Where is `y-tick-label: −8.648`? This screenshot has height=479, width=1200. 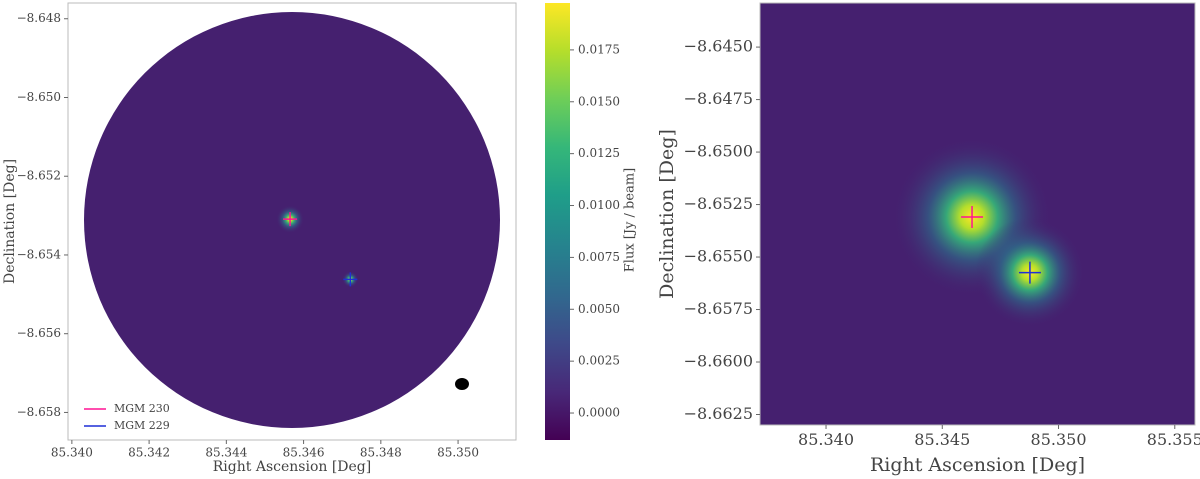
y-tick-label: −8.648 is located at coordinates (39, 18).